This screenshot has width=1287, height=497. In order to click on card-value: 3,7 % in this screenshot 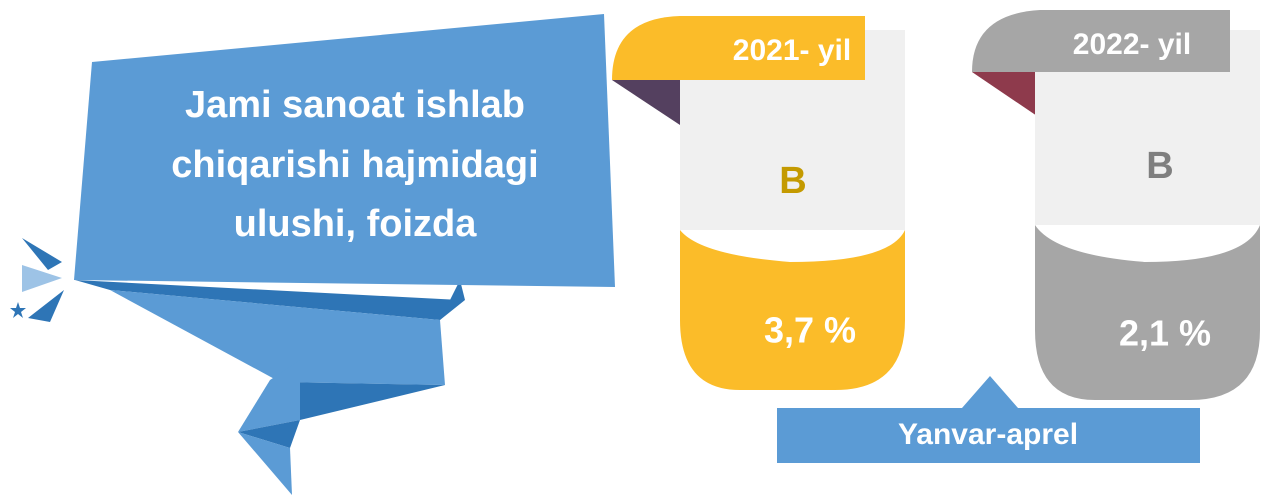, I will do `click(810, 330)`.